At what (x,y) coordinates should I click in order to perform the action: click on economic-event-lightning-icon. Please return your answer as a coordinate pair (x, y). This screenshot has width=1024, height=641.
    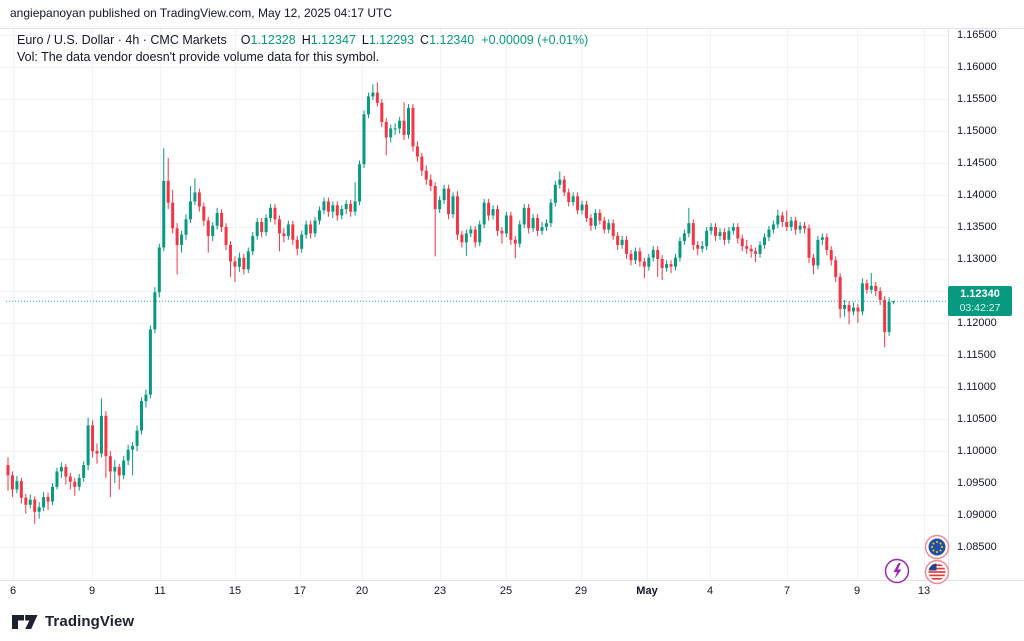
    Looking at the image, I should click on (897, 571).